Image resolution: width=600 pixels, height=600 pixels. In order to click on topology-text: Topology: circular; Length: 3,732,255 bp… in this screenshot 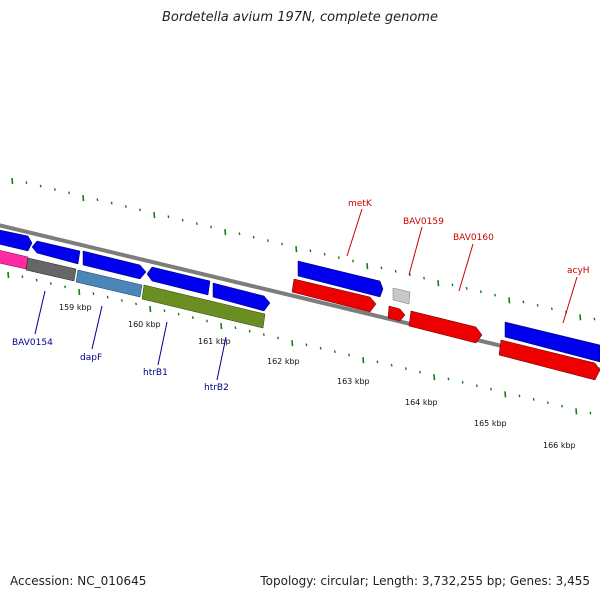, I will do `click(425, 581)`.